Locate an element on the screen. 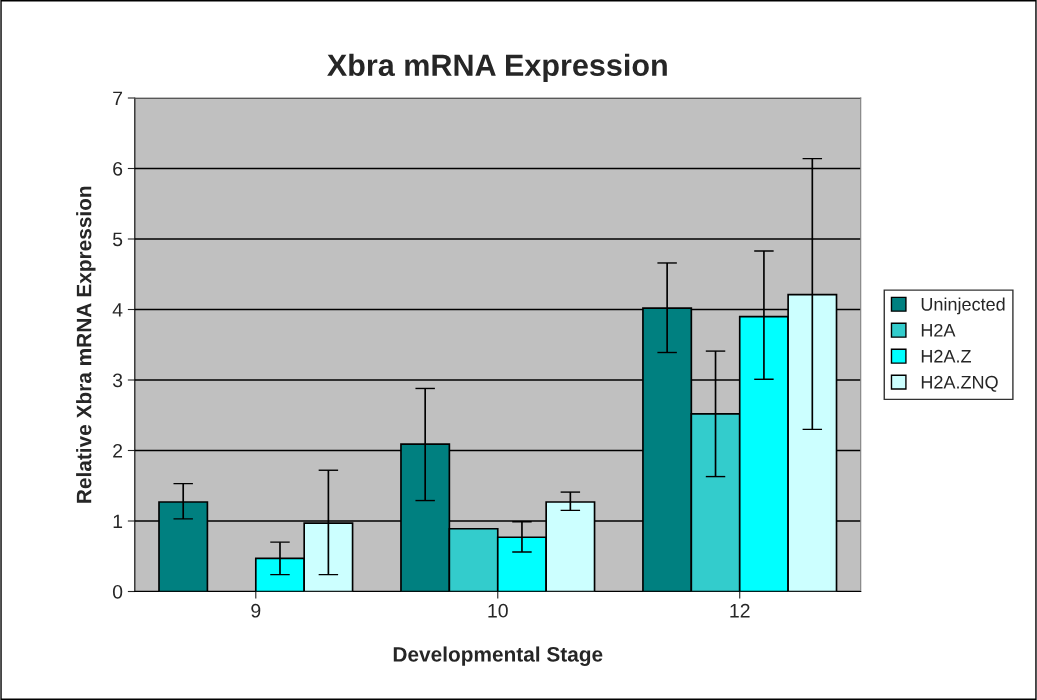  legend-label: H2A.Z is located at coordinates (946, 356).